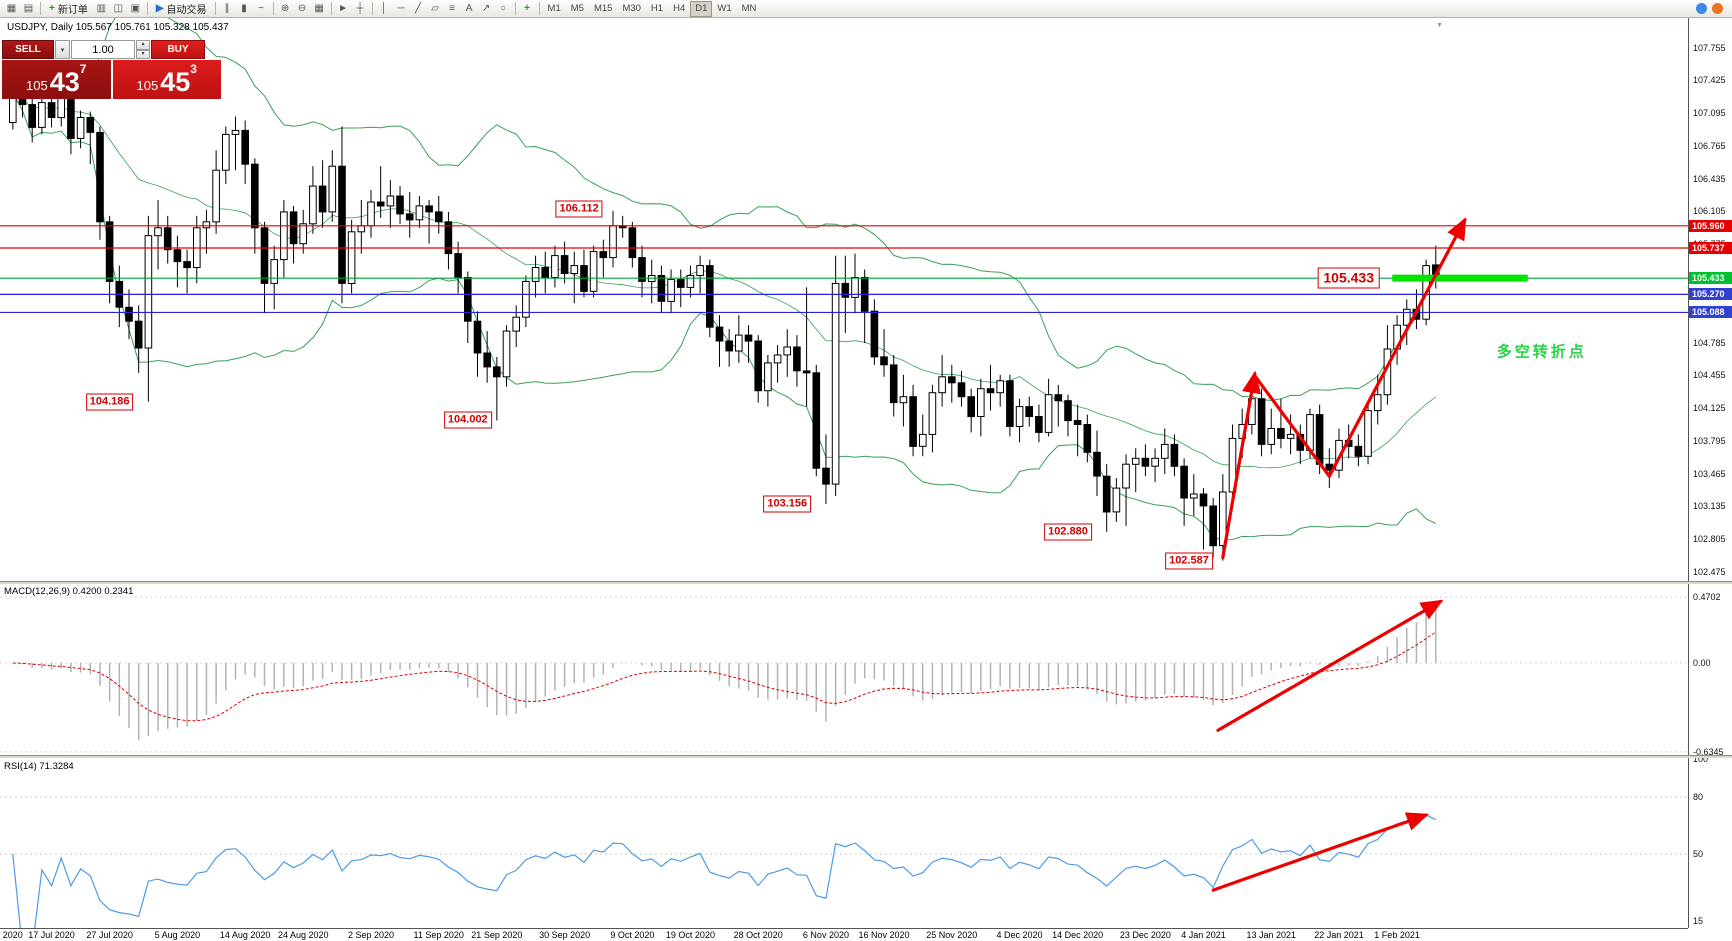 The width and height of the screenshot is (1732, 941). I want to click on volume-dropdown-button: ▾, so click(62, 49).